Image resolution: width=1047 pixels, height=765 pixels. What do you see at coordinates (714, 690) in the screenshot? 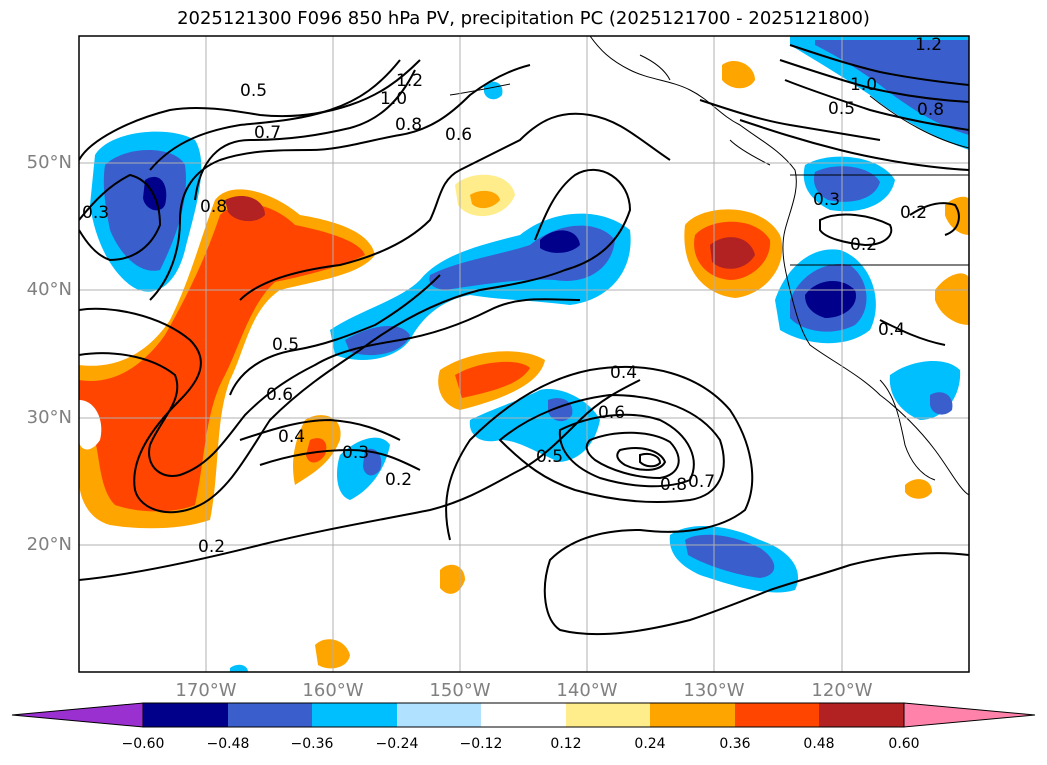
I see `lon-label: 130°W` at bounding box center [714, 690].